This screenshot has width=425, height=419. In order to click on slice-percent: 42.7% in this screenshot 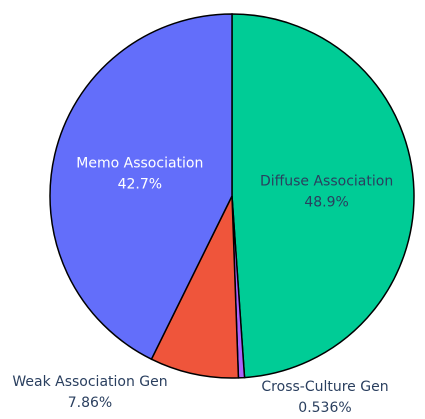, I will do `click(140, 184)`.